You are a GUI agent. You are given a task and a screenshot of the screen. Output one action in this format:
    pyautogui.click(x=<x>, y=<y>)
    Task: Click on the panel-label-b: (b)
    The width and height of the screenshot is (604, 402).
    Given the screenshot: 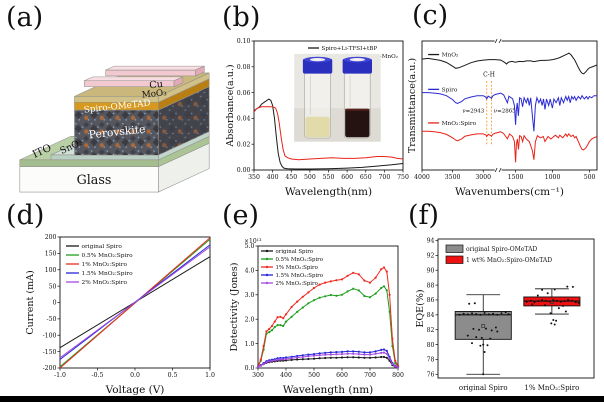 What is the action you would take?
    pyautogui.click(x=241, y=17)
    